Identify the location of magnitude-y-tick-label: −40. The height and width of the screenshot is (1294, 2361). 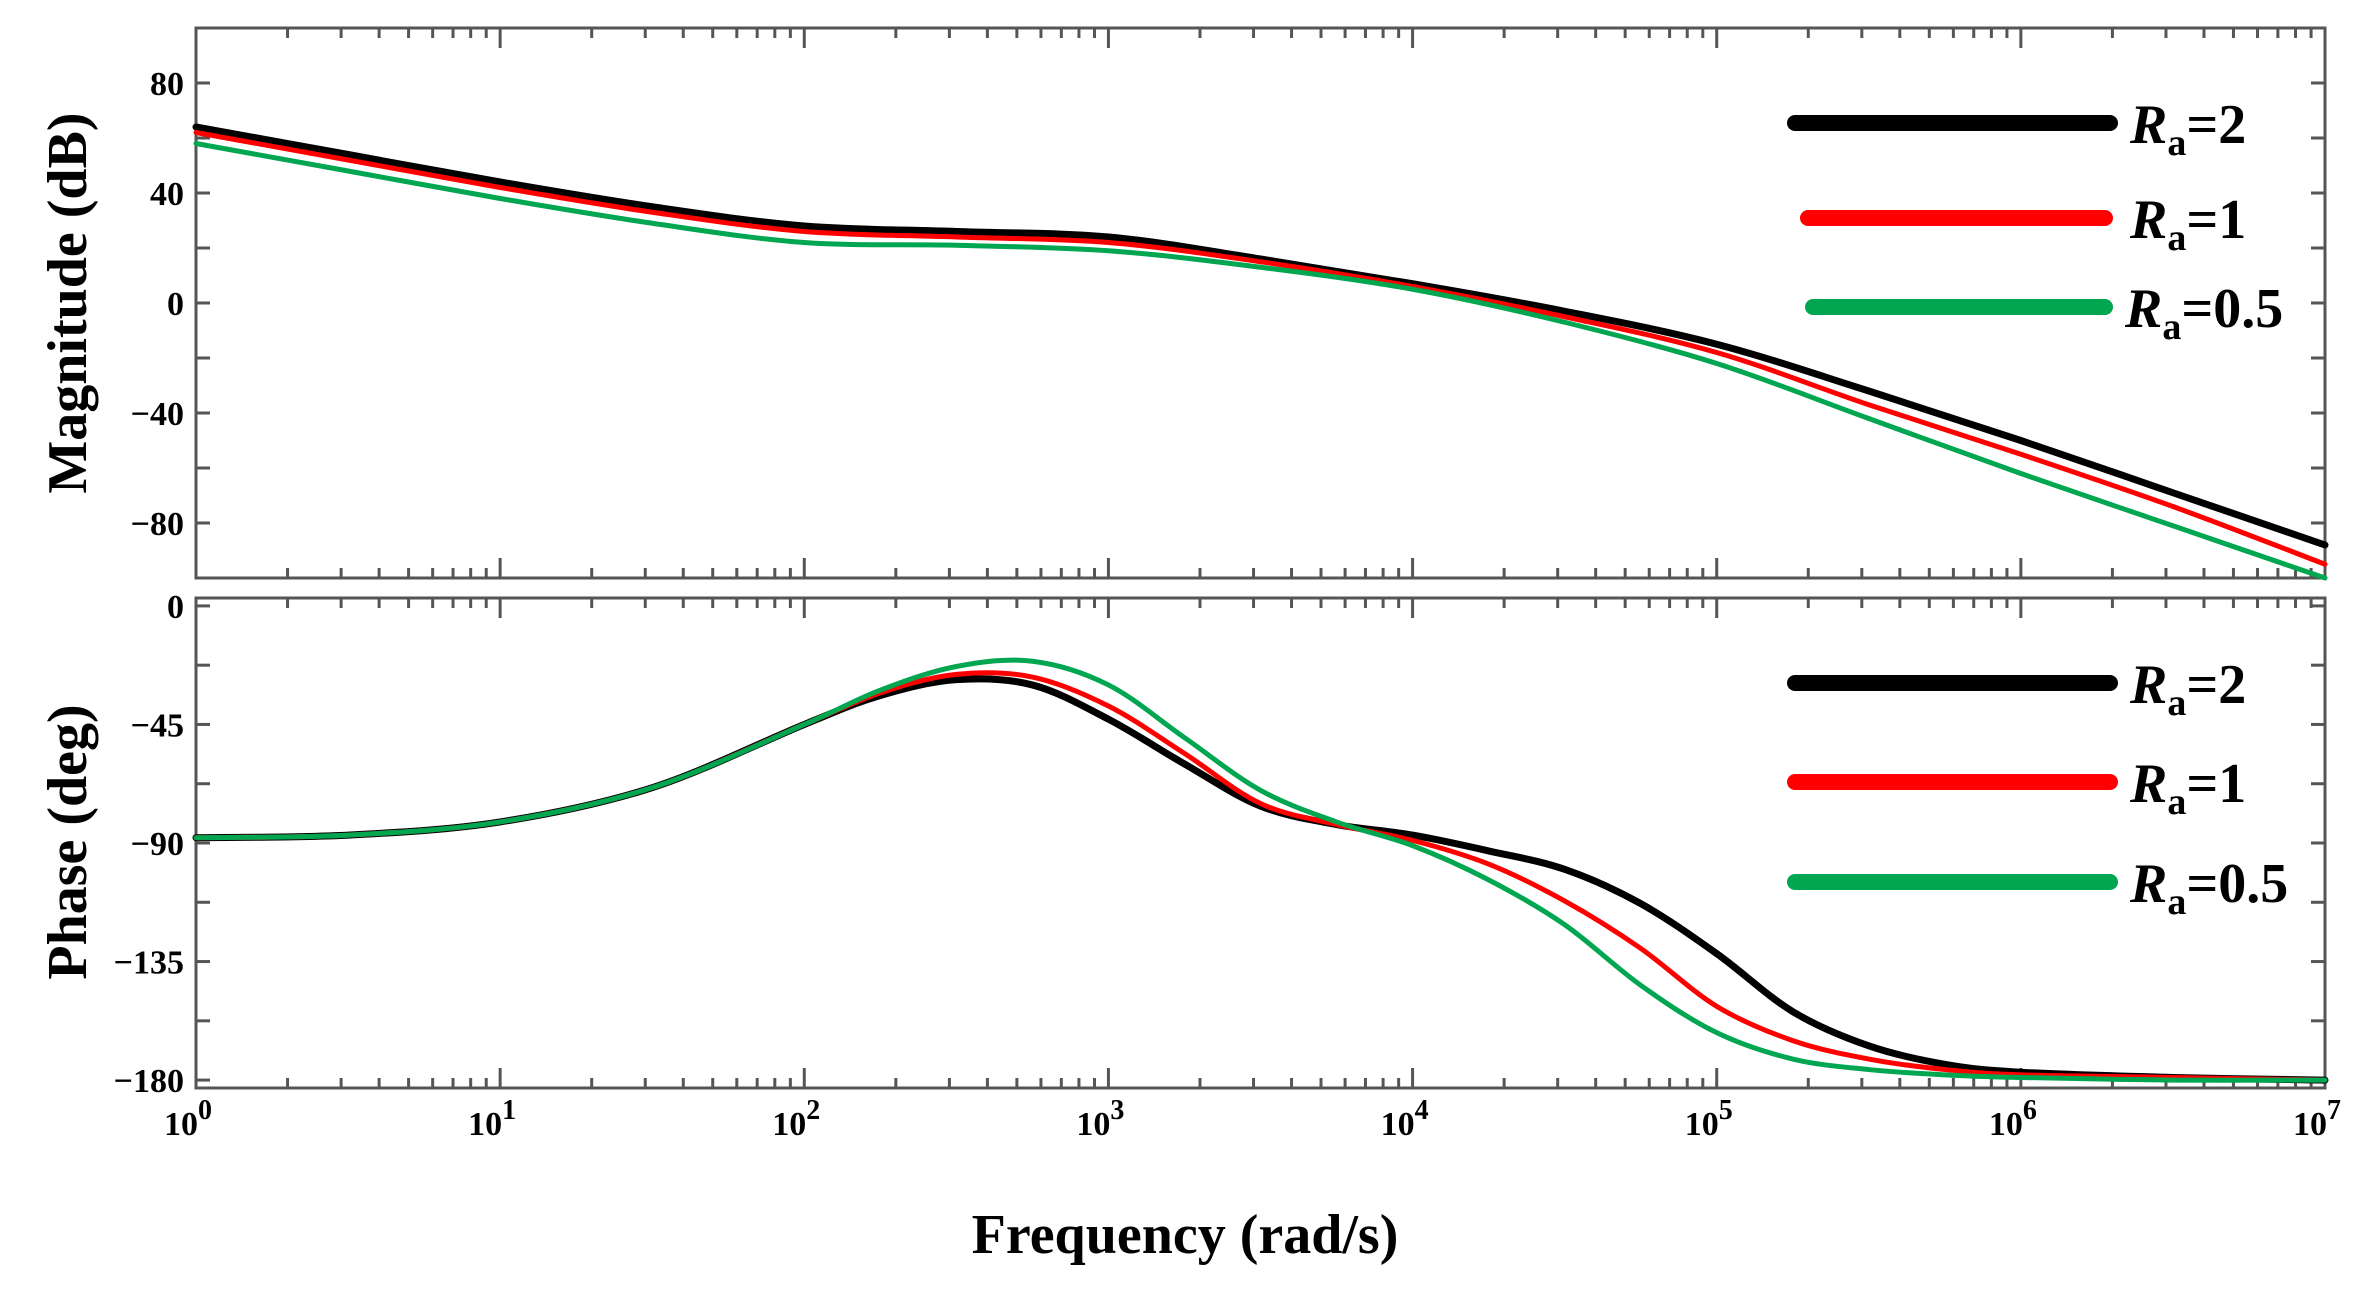
(157, 414).